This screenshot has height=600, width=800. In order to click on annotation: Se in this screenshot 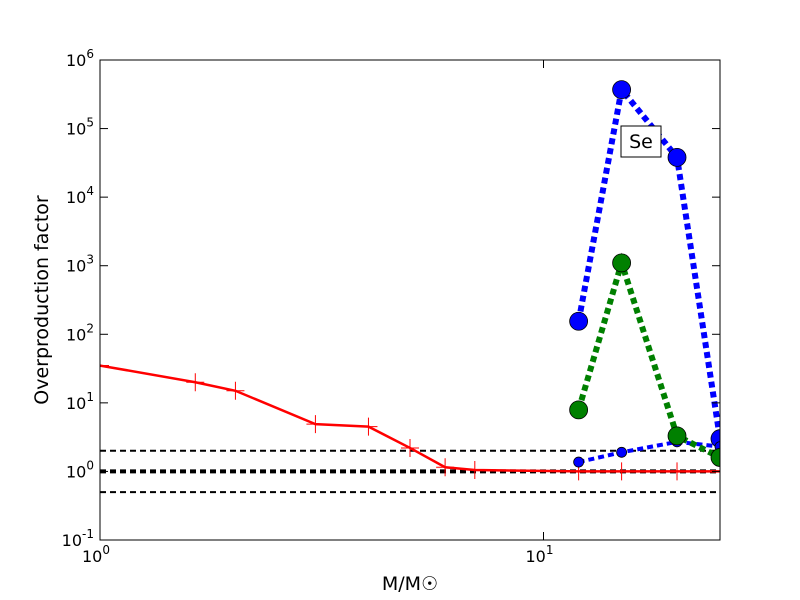, I will do `click(641, 142)`.